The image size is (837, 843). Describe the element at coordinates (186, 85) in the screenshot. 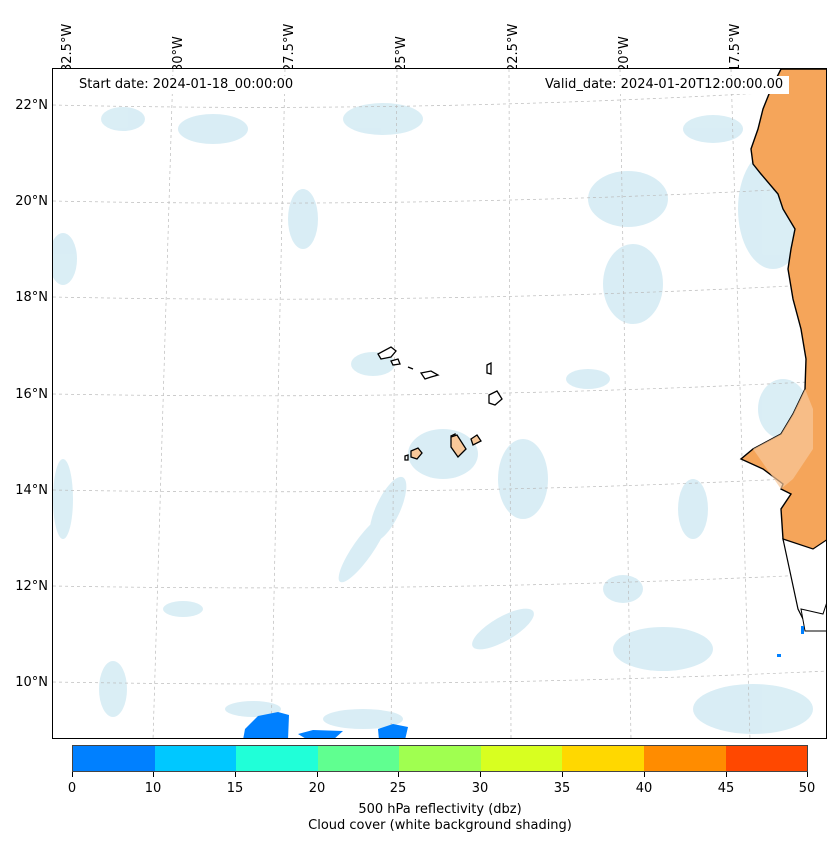

I see `start-date-label: Start date: 2024-01-18_00:00:00` at that location.